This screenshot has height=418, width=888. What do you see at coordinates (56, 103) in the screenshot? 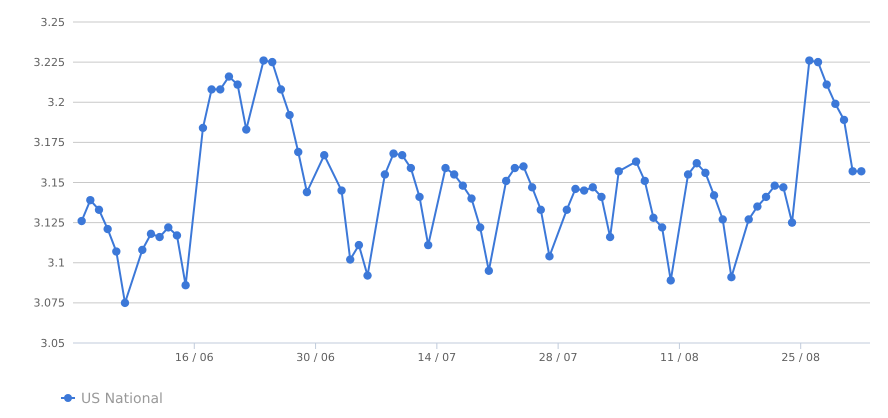
I see `y-tick-label: 3.2` at bounding box center [56, 103].